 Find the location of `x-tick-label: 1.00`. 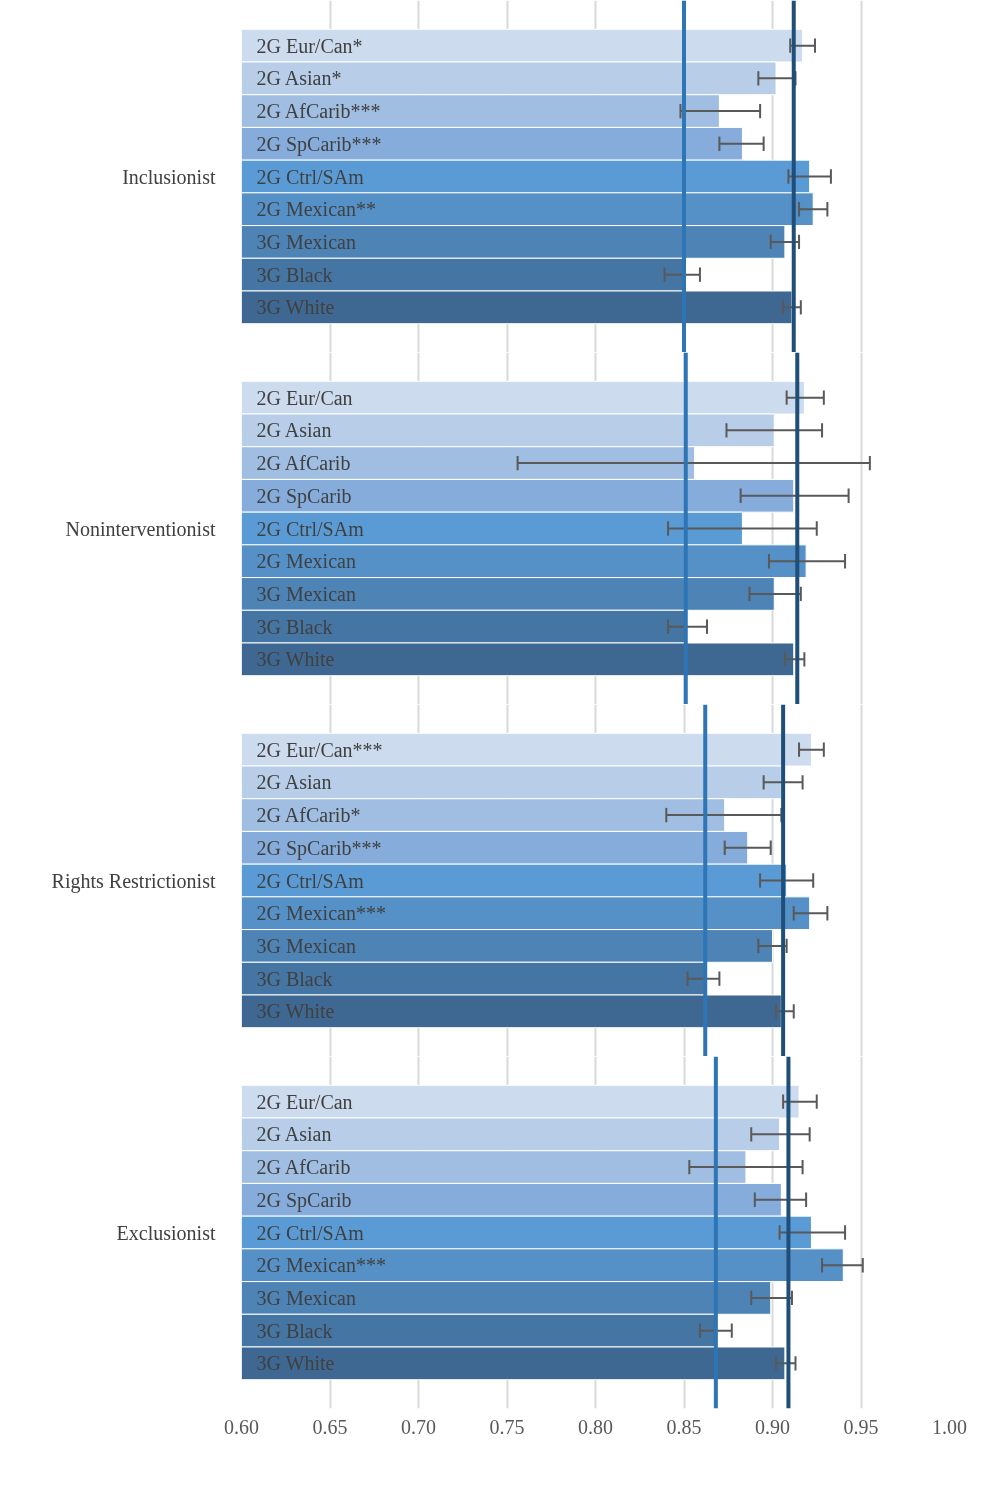

x-tick-label: 1.00 is located at coordinates (949, 1426).